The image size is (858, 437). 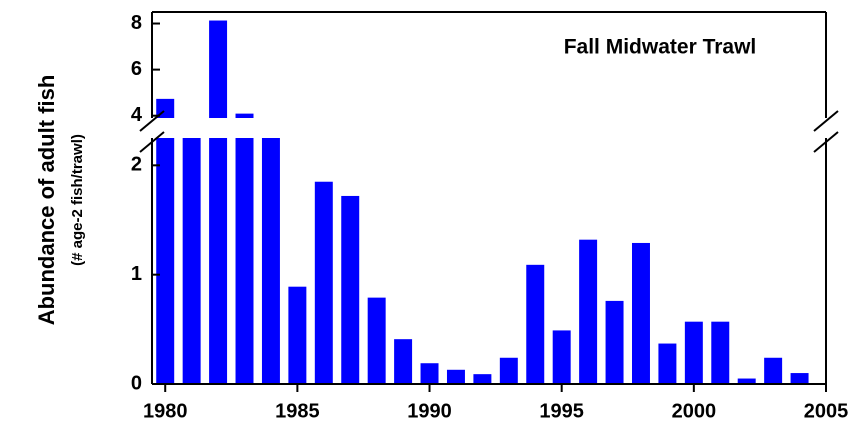 What do you see at coordinates (136, 165) in the screenshot?
I see `y-tick-label: 2` at bounding box center [136, 165].